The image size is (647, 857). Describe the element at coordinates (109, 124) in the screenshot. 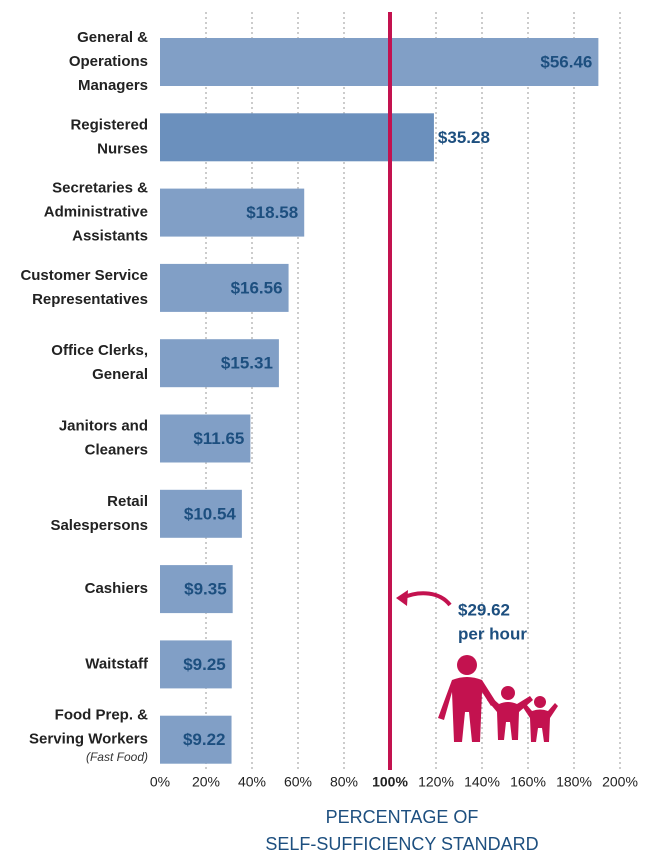

I see `category-label: Registered` at that location.